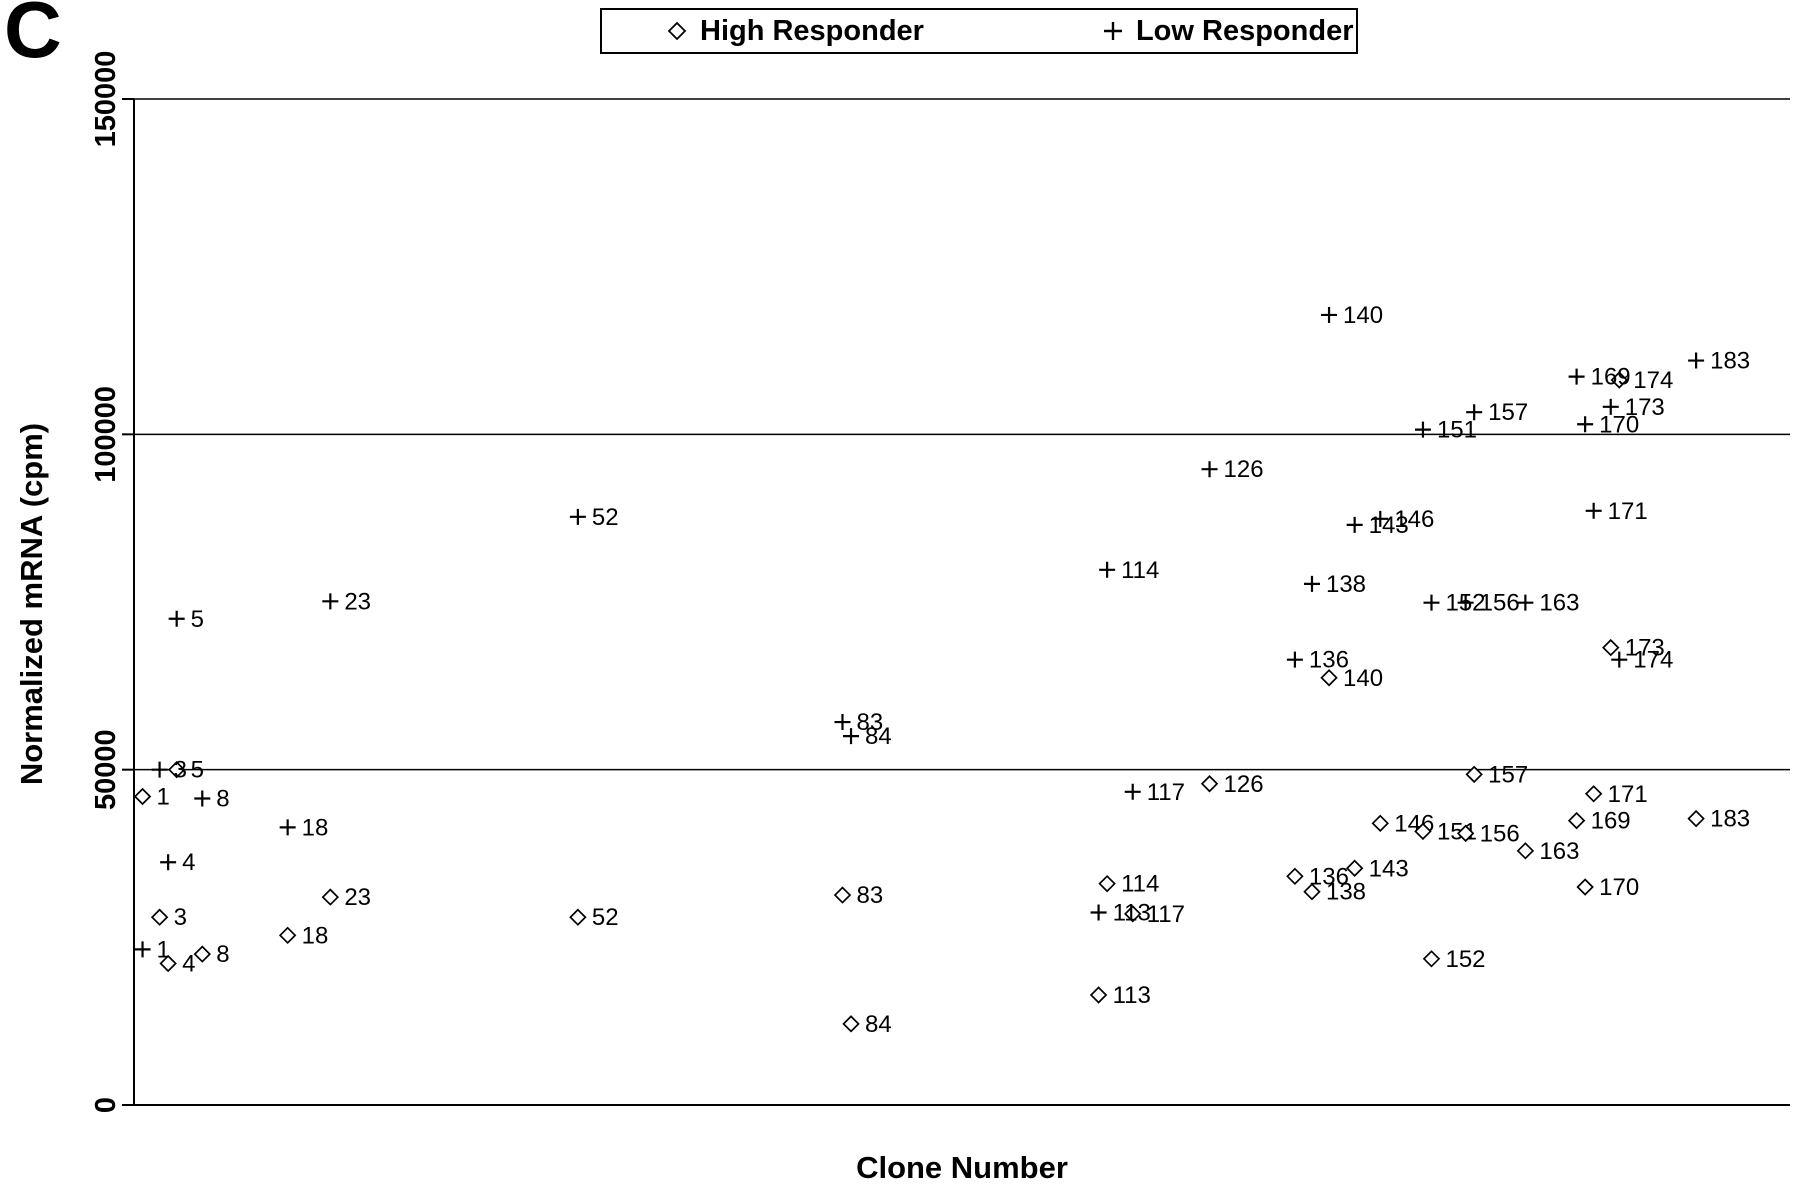 The image size is (1800, 1198). Describe the element at coordinates (106, 1105) in the screenshot. I see `y-tick-label: 0` at that location.